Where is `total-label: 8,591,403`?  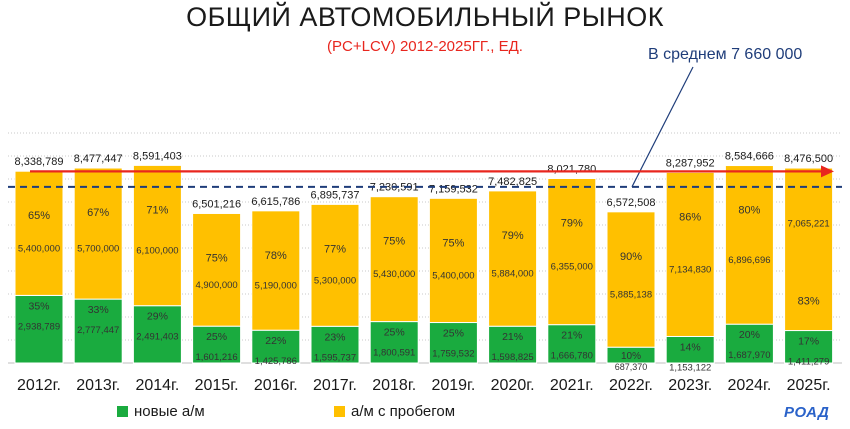
total-label: 8,591,403 is located at coordinates (157, 156).